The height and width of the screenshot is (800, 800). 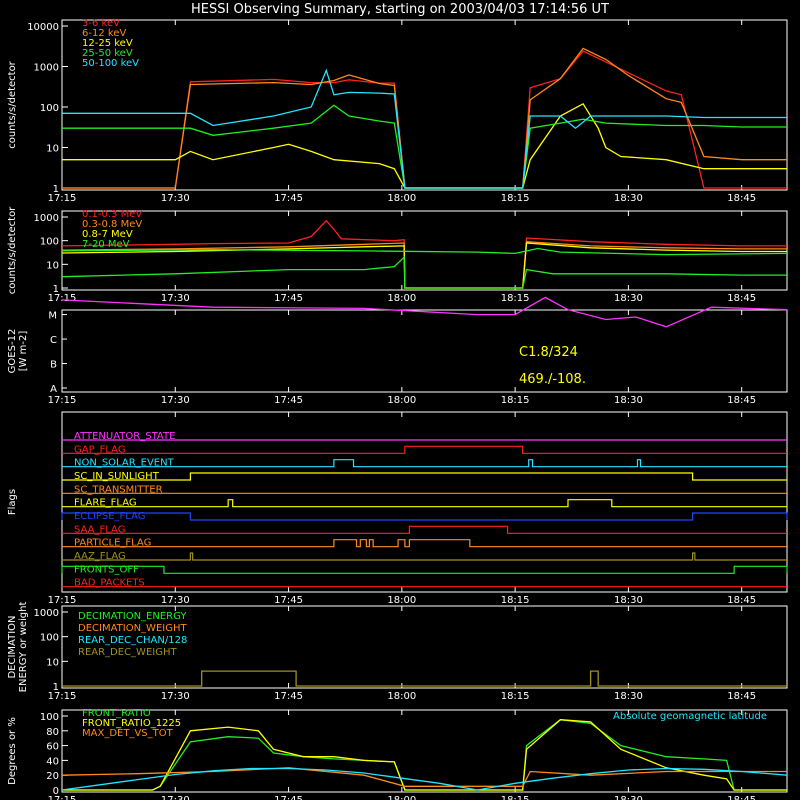 I want to click on gamma-y-label: counts/s/detector, so click(x=12, y=250).